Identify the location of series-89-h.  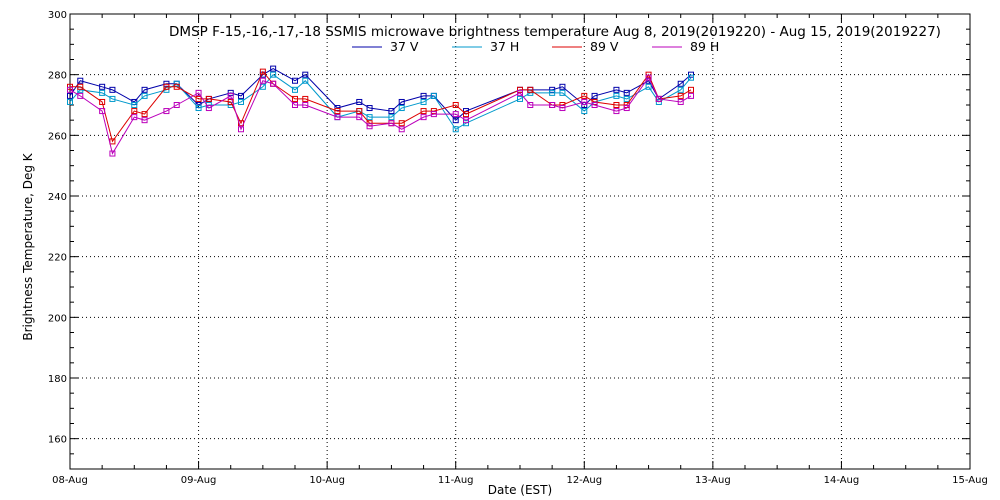
(380, 115).